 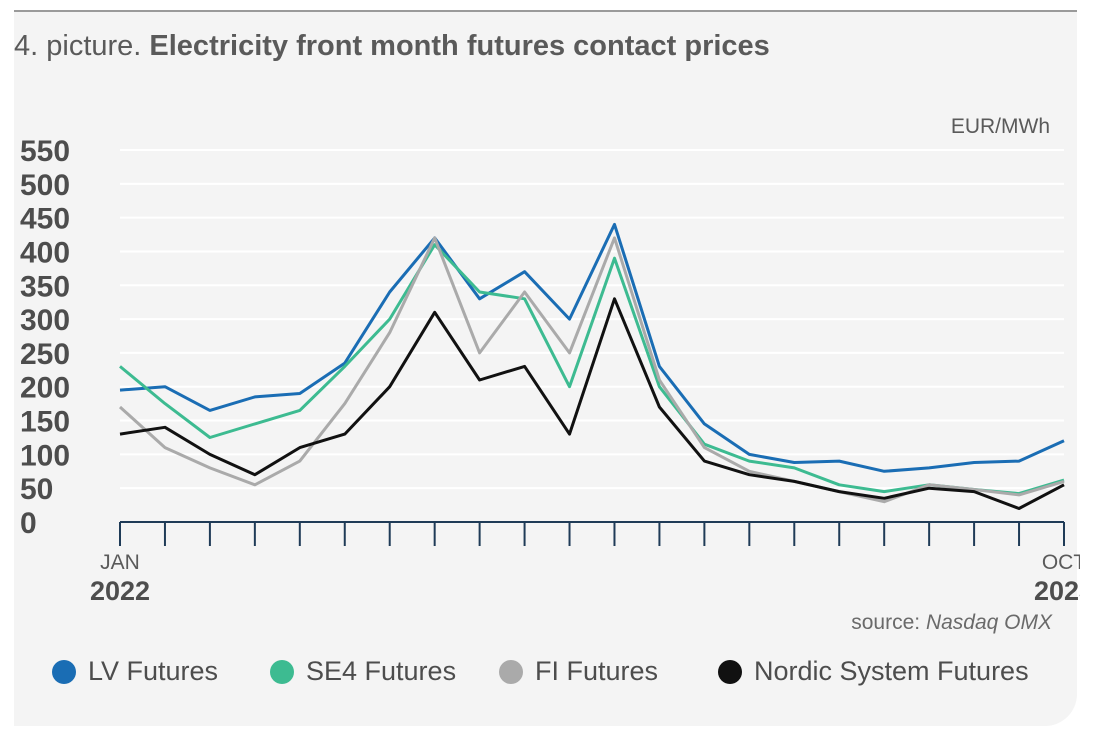 What do you see at coordinates (886, 622) in the screenshot?
I see `source-label: source:` at bounding box center [886, 622].